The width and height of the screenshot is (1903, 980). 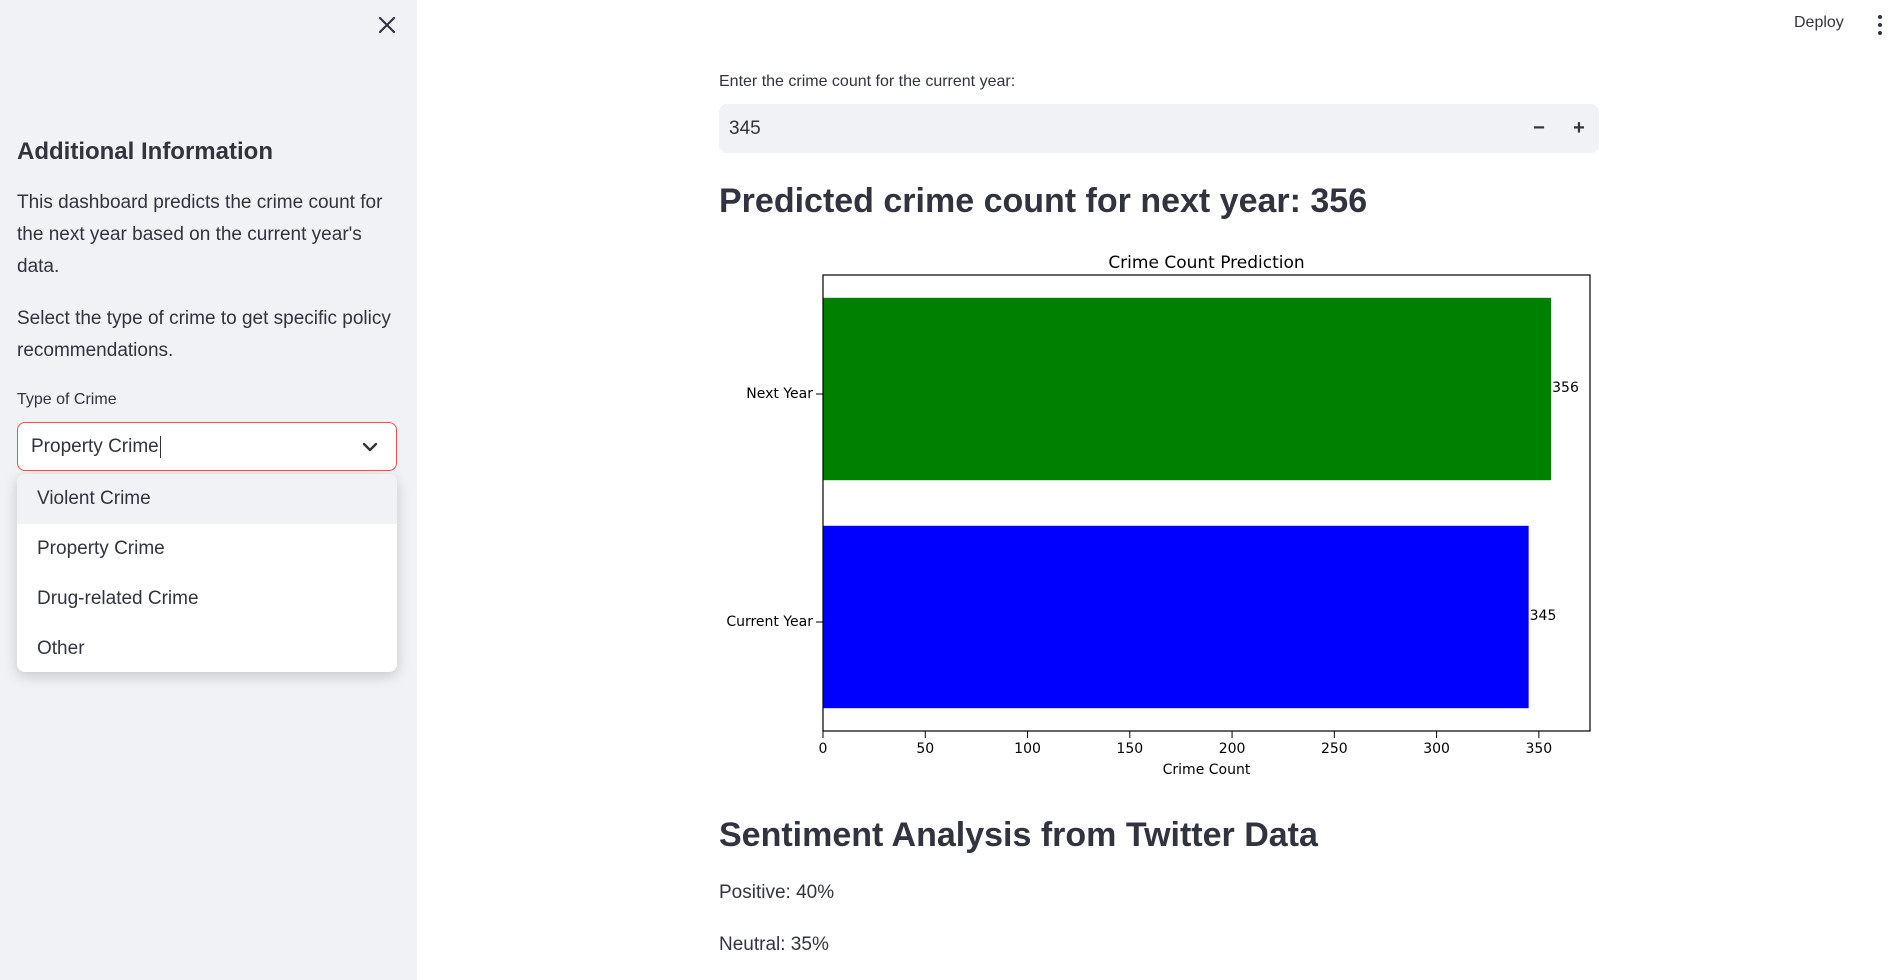 What do you see at coordinates (925, 749) in the screenshot?
I see `chart-x-tick-label: 50` at bounding box center [925, 749].